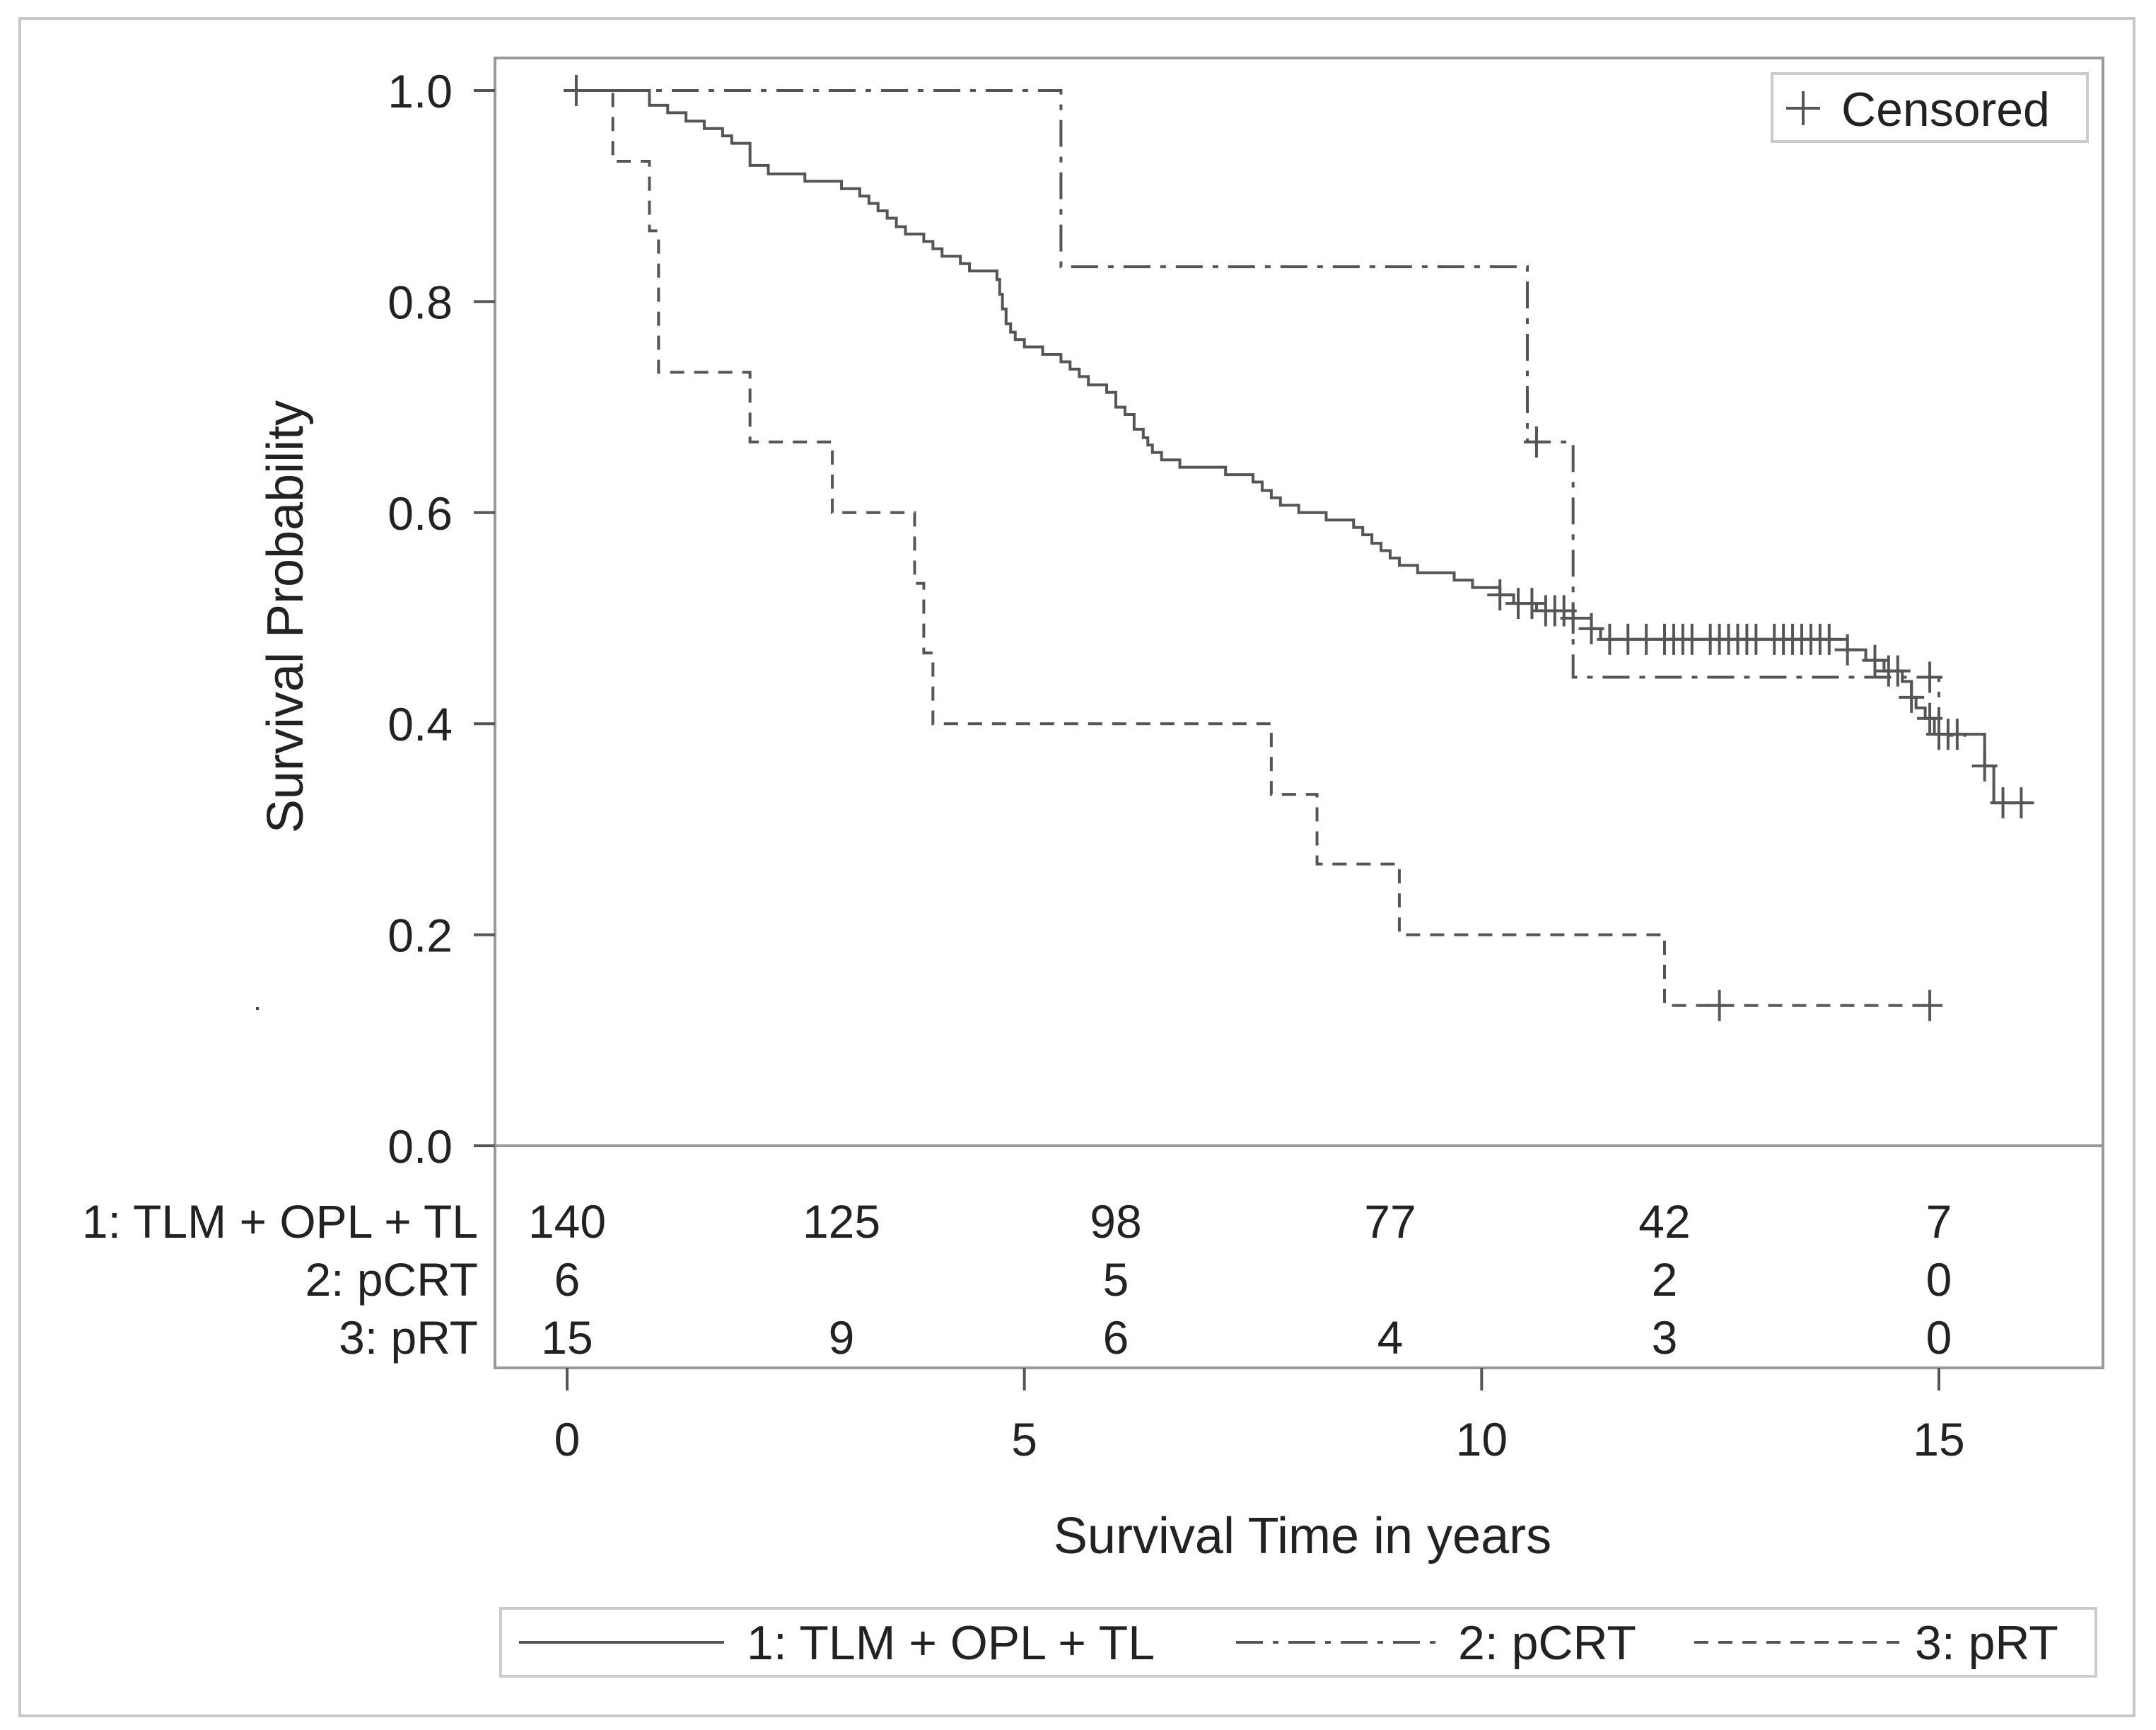 This screenshot has width=2156, height=1730. I want to click on at-risk-value: 4, so click(1390, 1337).